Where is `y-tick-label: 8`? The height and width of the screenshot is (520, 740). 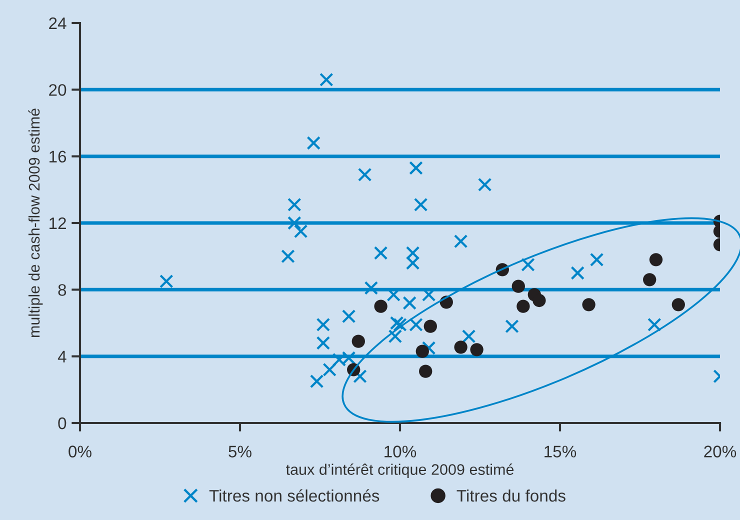 y-tick-label: 8 is located at coordinates (62, 290).